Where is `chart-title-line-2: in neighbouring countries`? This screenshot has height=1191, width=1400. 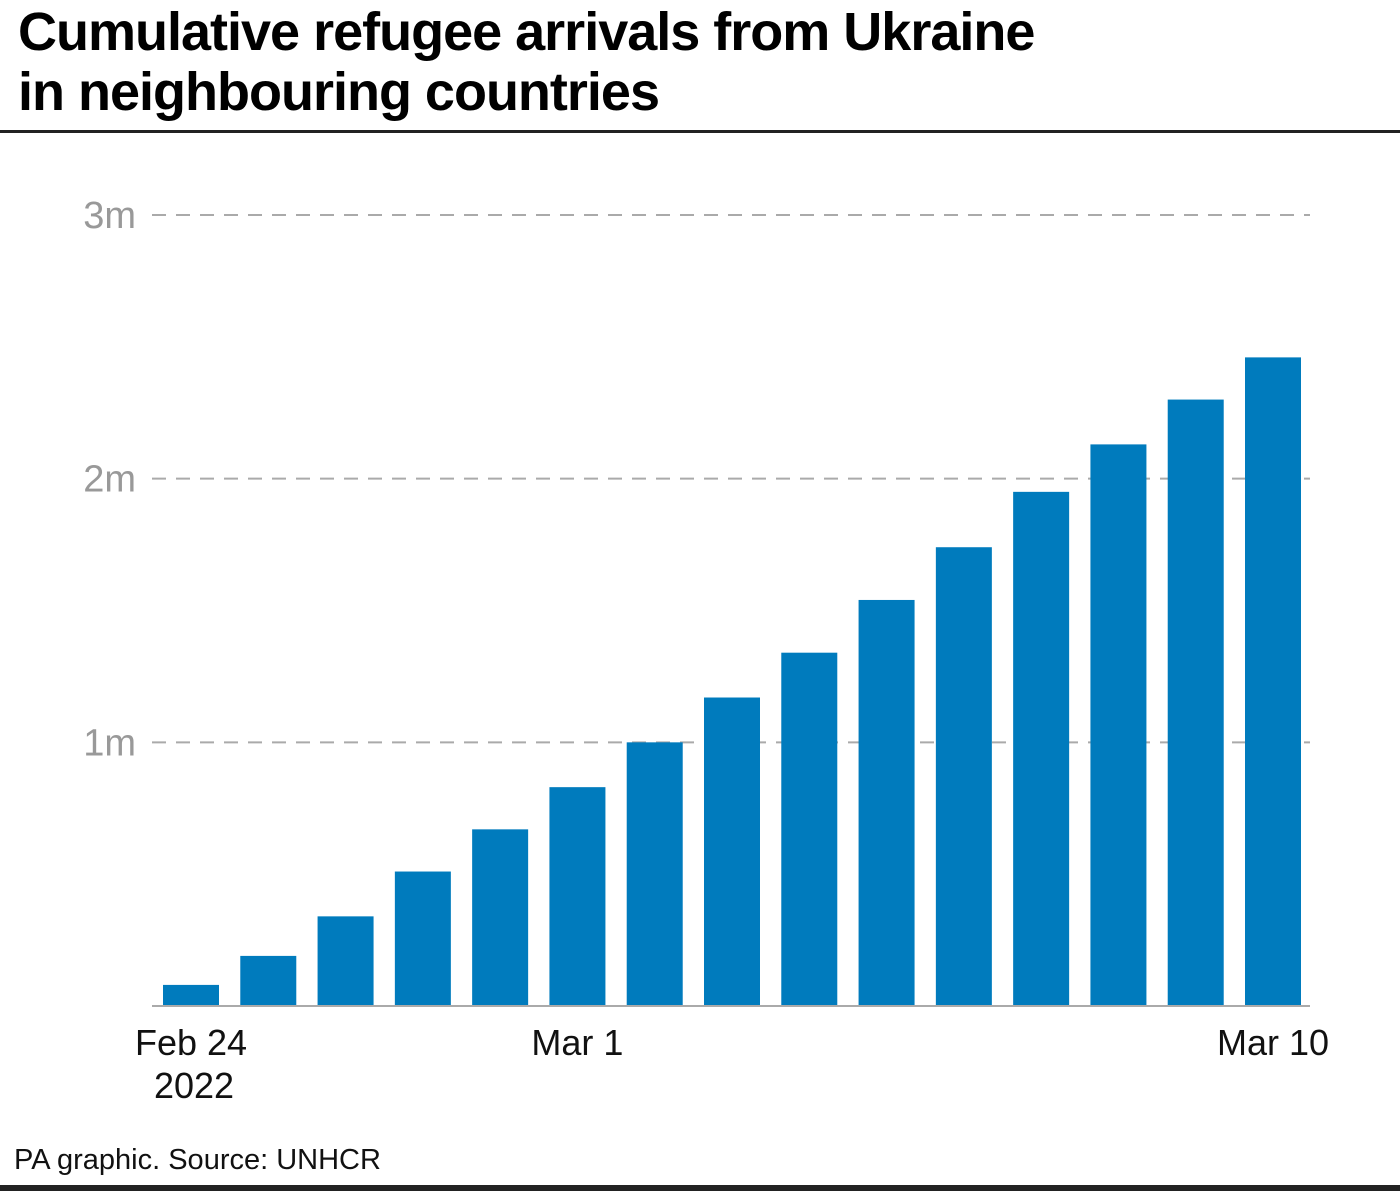 chart-title-line-2: in neighbouring countries is located at coordinates (339, 92).